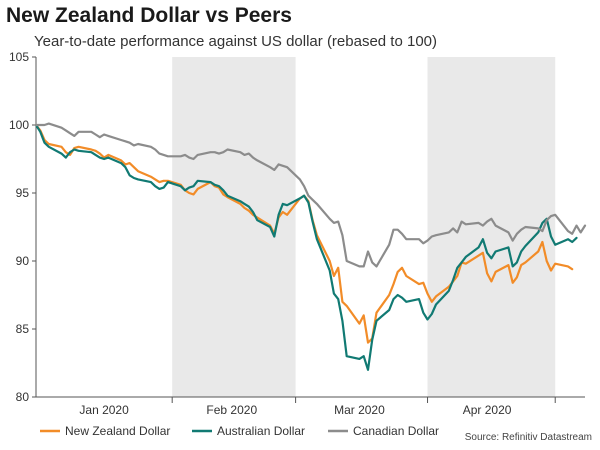 Image resolution: width=600 pixels, height=450 pixels. I want to click on y-tick-label: 90, so click(23, 261).